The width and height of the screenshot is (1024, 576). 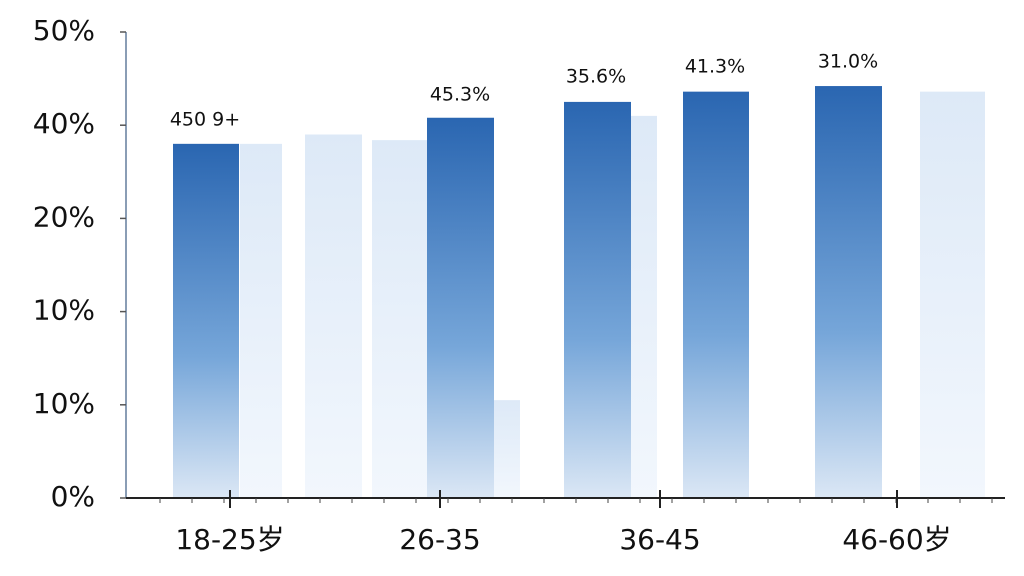 I want to click on y-tick-label: 50%, so click(x=64, y=30).